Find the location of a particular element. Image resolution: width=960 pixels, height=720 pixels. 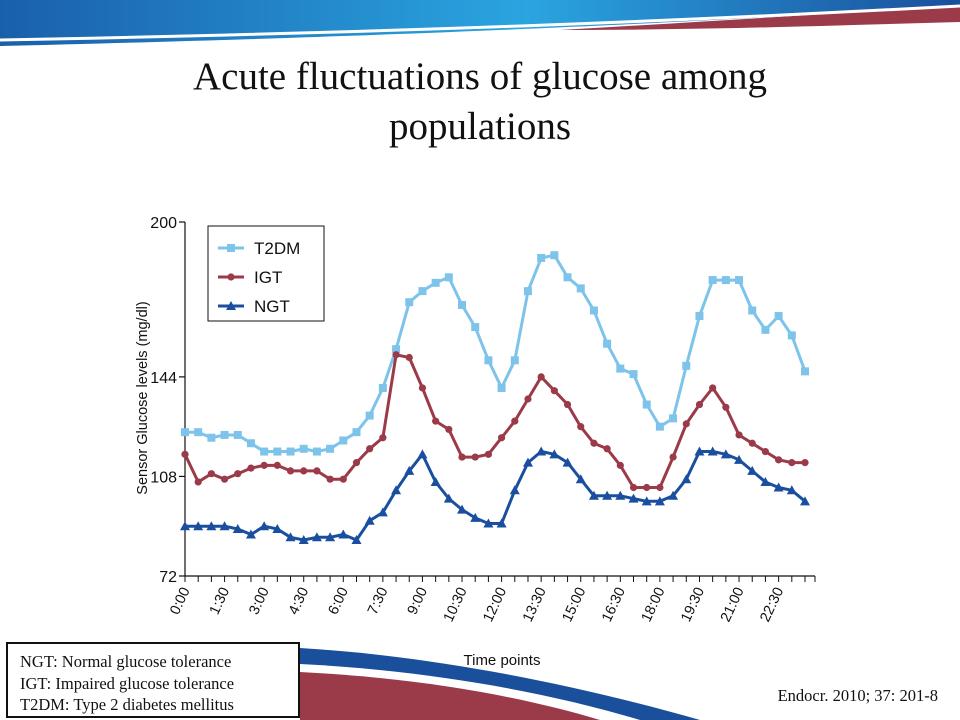

citation: Endocr. 2010; 37: 201-8 is located at coordinates (857, 695).